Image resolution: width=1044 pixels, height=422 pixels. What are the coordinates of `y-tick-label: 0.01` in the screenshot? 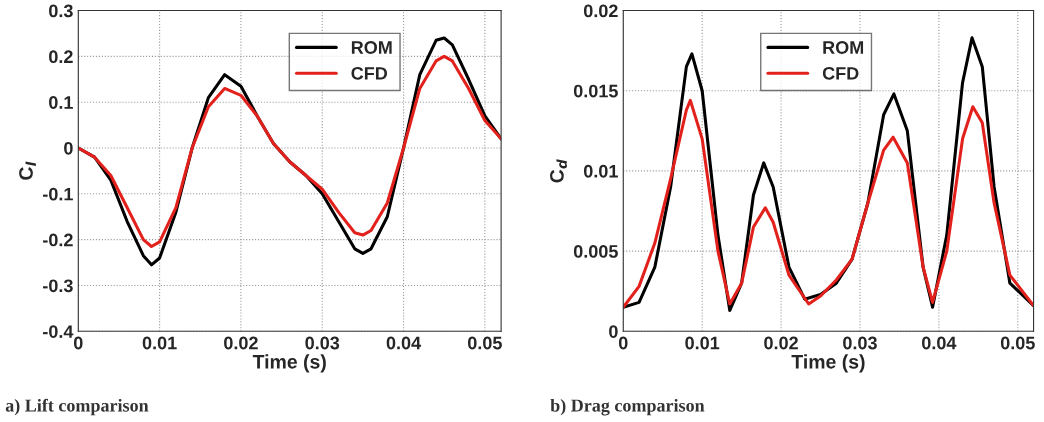 It's located at (600, 171).